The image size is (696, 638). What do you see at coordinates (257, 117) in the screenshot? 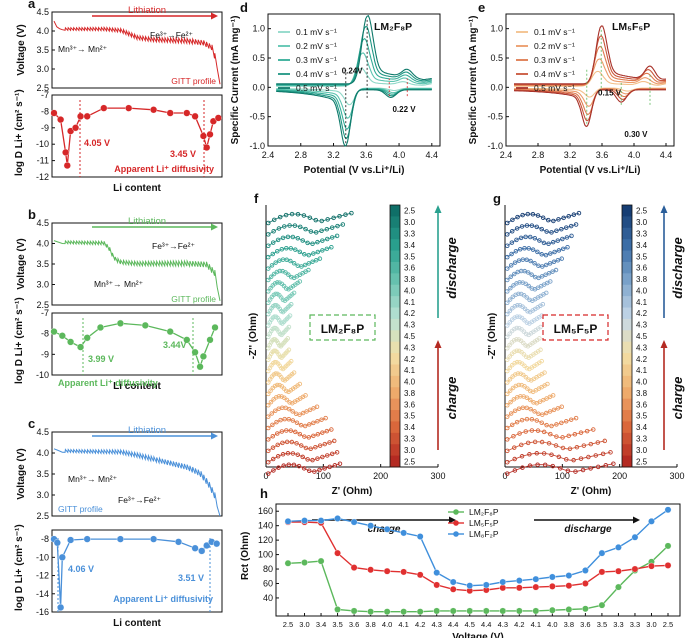
I see `ytick-label: -0.5` at bounding box center [257, 117].